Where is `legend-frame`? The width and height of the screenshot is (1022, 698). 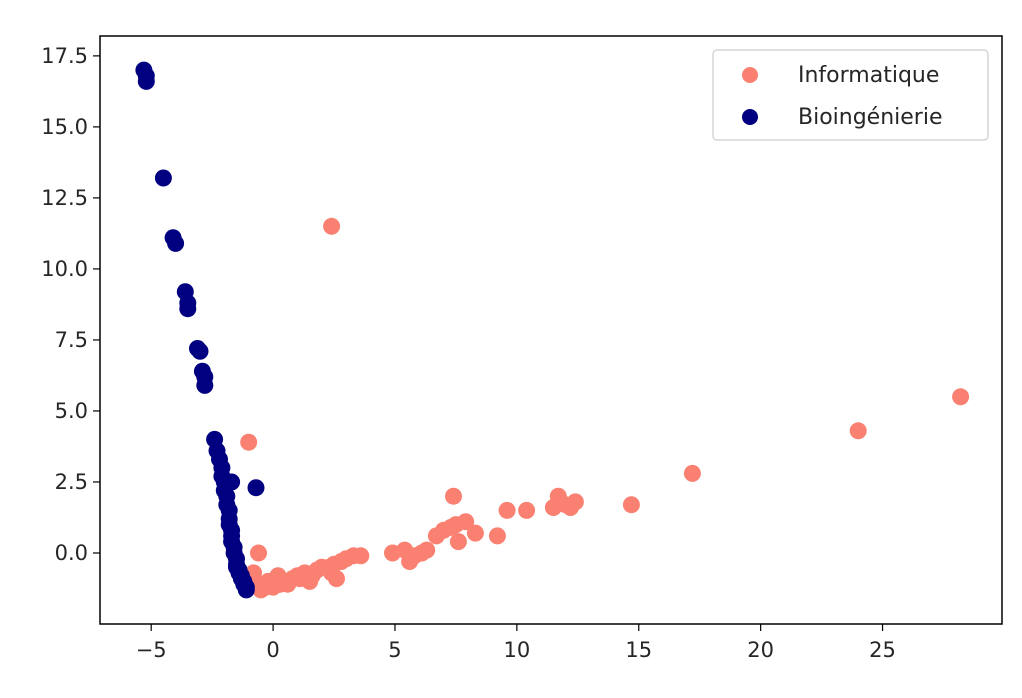 legend-frame is located at coordinates (850, 95).